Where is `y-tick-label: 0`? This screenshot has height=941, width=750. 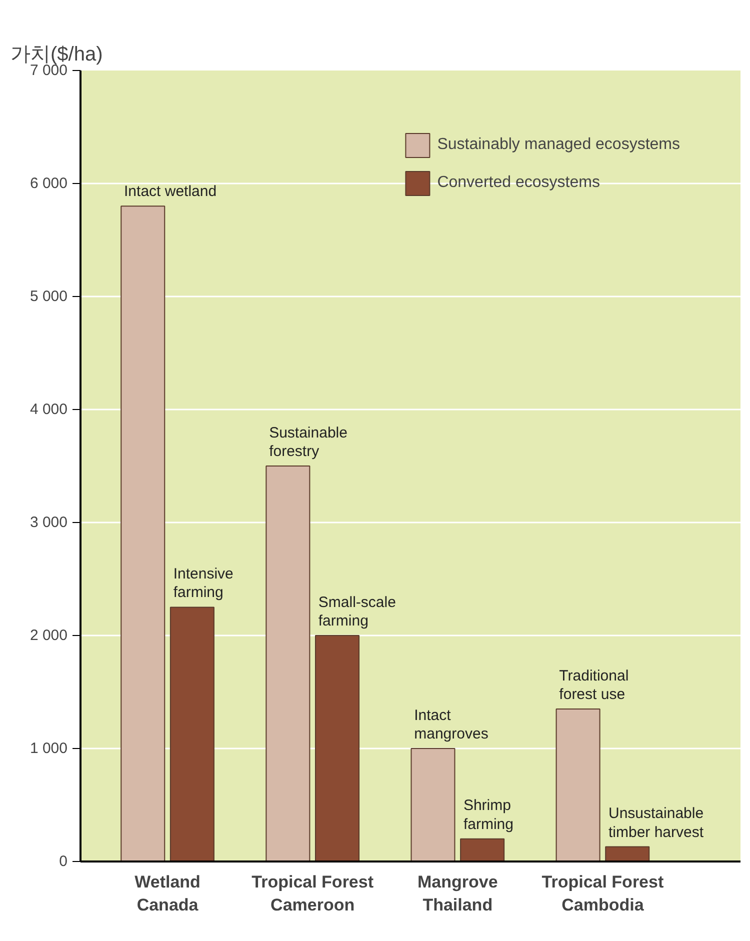
y-tick-label: 0 is located at coordinates (63, 861).